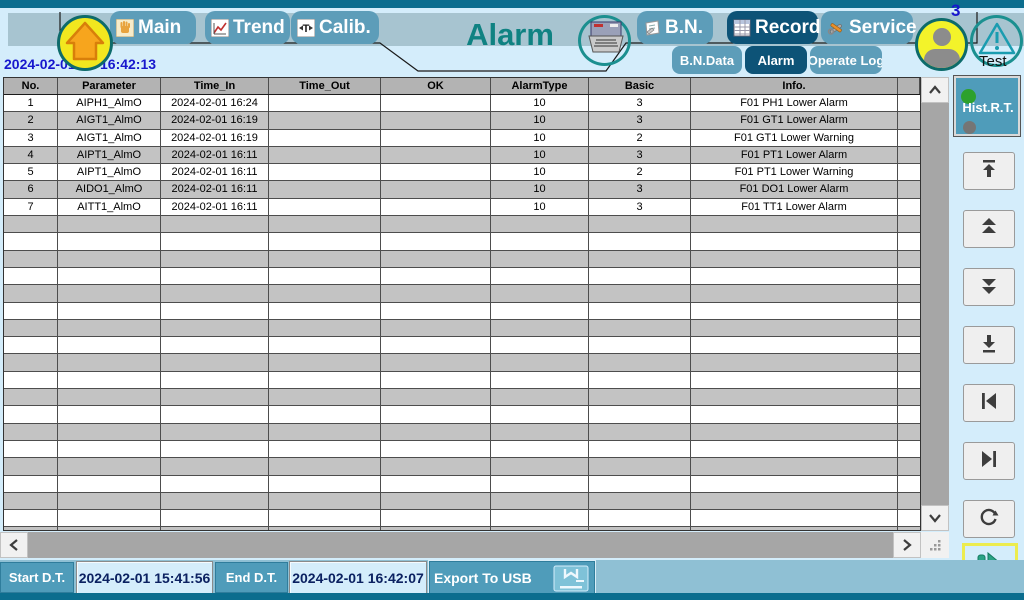  I want to click on historical-indicator-icon, so click(968, 96).